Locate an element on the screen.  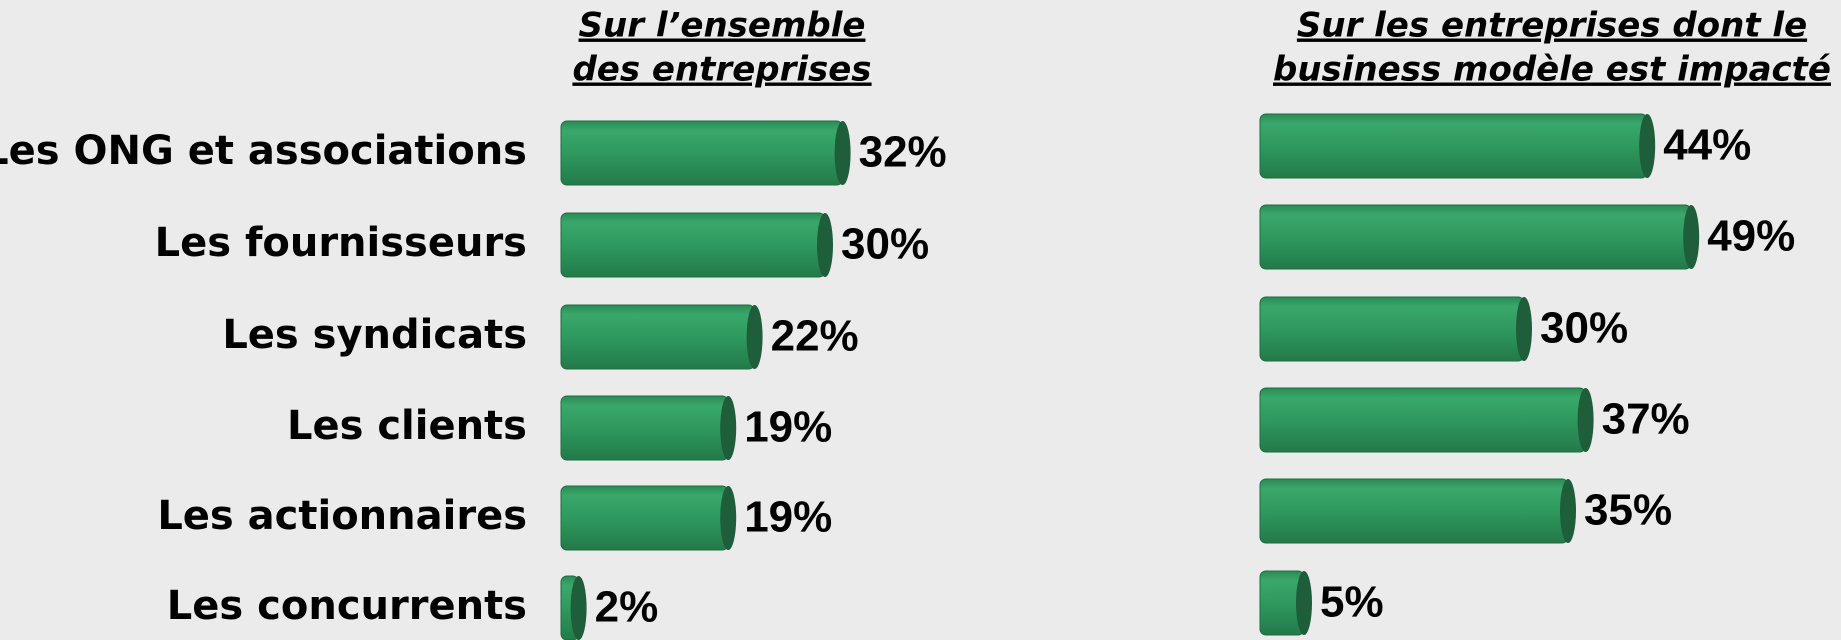
value-label: 35% is located at coordinates (1628, 510).